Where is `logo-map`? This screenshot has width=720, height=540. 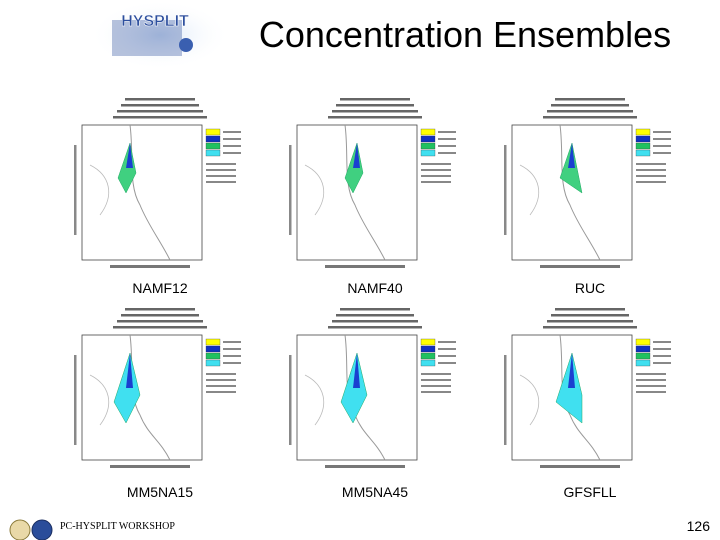
logo-map is located at coordinates (147, 38).